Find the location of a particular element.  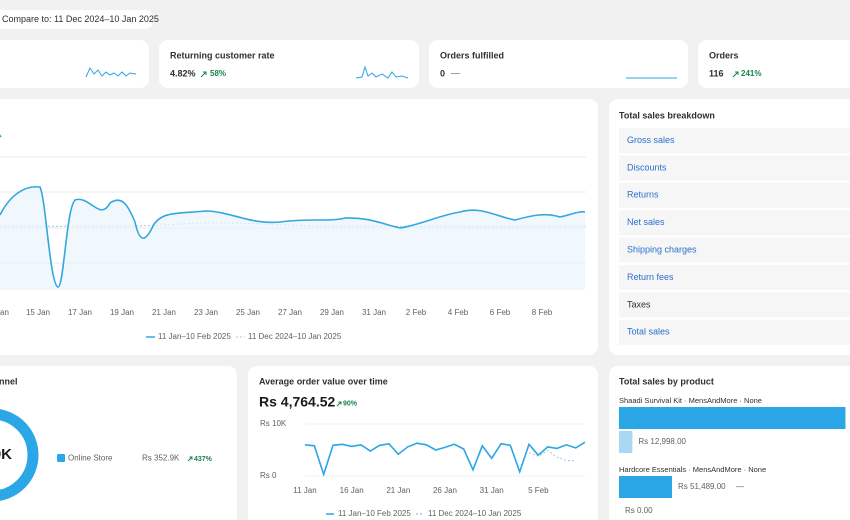

channel-card is located at coordinates (118, 443).